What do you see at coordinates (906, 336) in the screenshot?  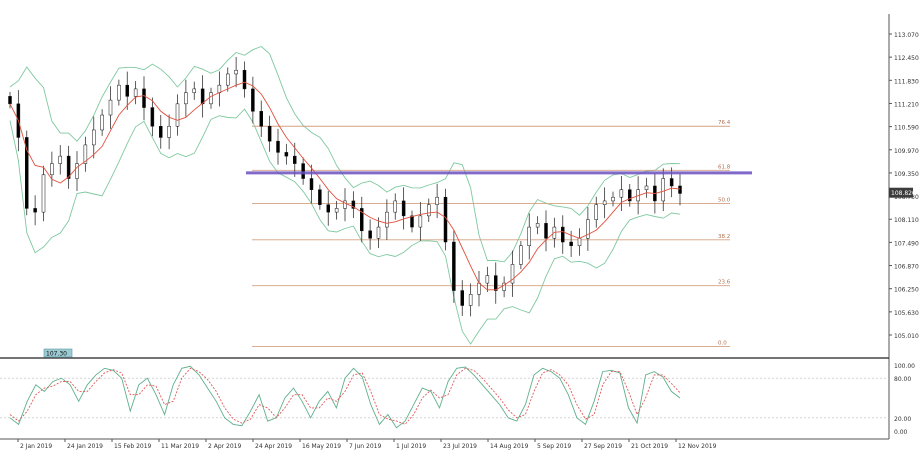 I see `price-tick-label: 105.010` at bounding box center [906, 336].